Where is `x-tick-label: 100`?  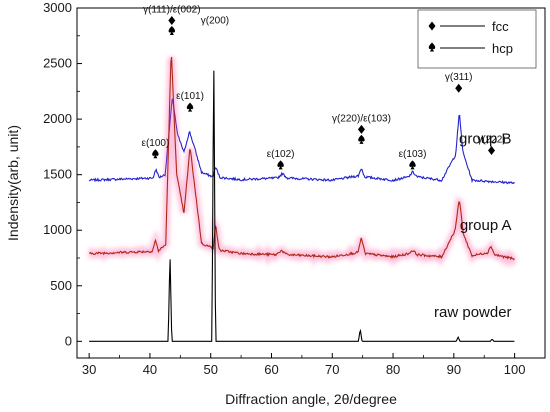
x-tick-label: 100 is located at coordinates (515, 369).